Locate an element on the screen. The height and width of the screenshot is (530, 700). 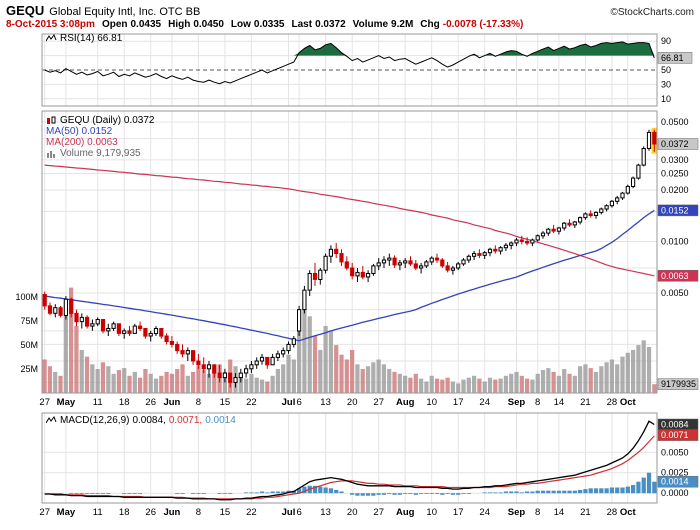
open-value: 0.0435 is located at coordinates (146, 24).